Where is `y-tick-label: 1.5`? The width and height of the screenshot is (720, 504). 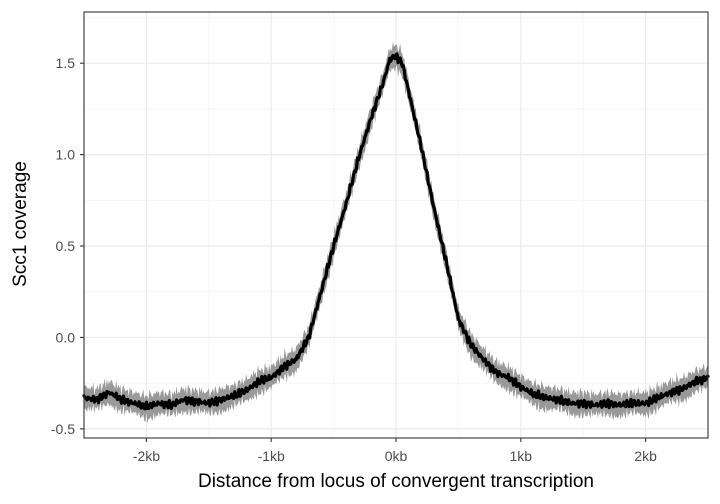
y-tick-label: 1.5 is located at coordinates (66, 63).